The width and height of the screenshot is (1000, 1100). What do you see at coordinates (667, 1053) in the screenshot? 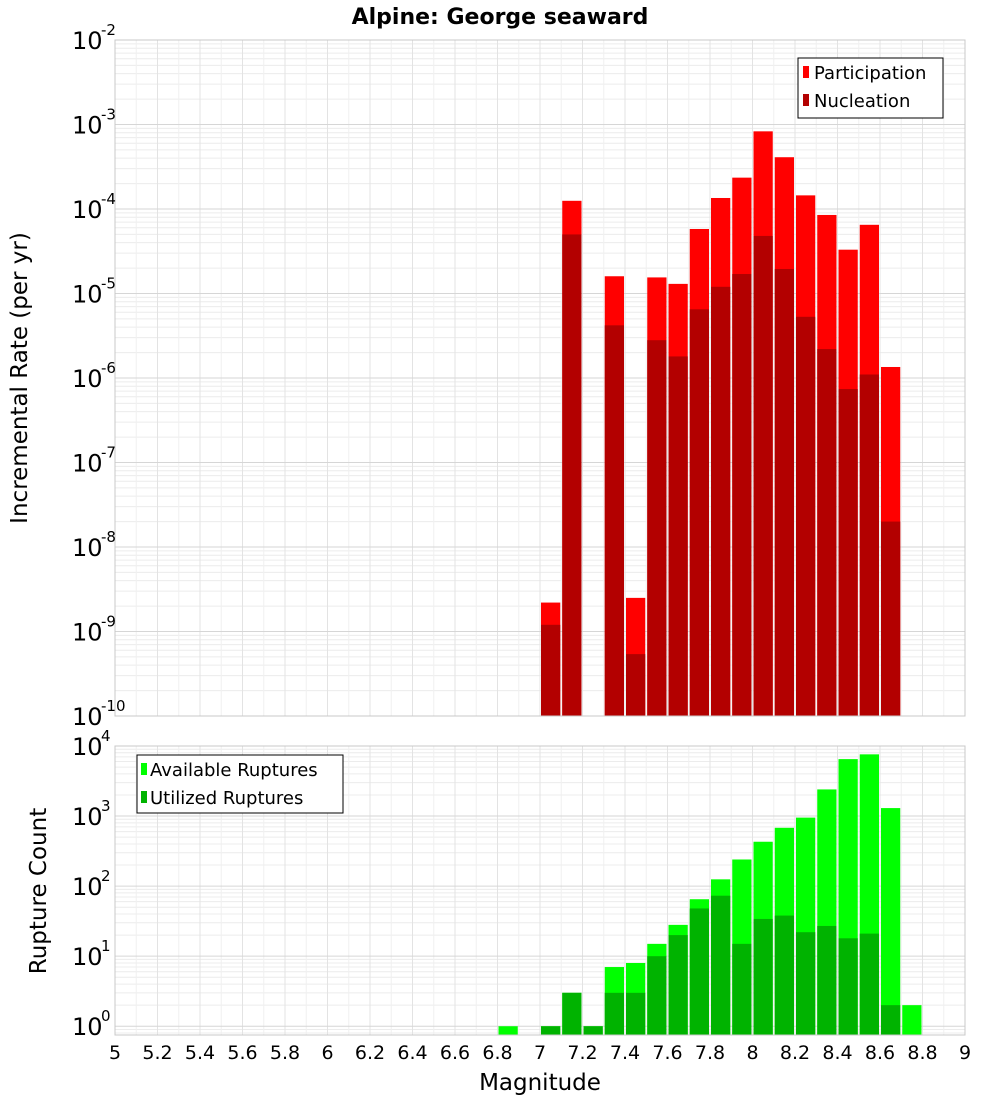
I see `x-tick-label: 7.6` at bounding box center [667, 1053].